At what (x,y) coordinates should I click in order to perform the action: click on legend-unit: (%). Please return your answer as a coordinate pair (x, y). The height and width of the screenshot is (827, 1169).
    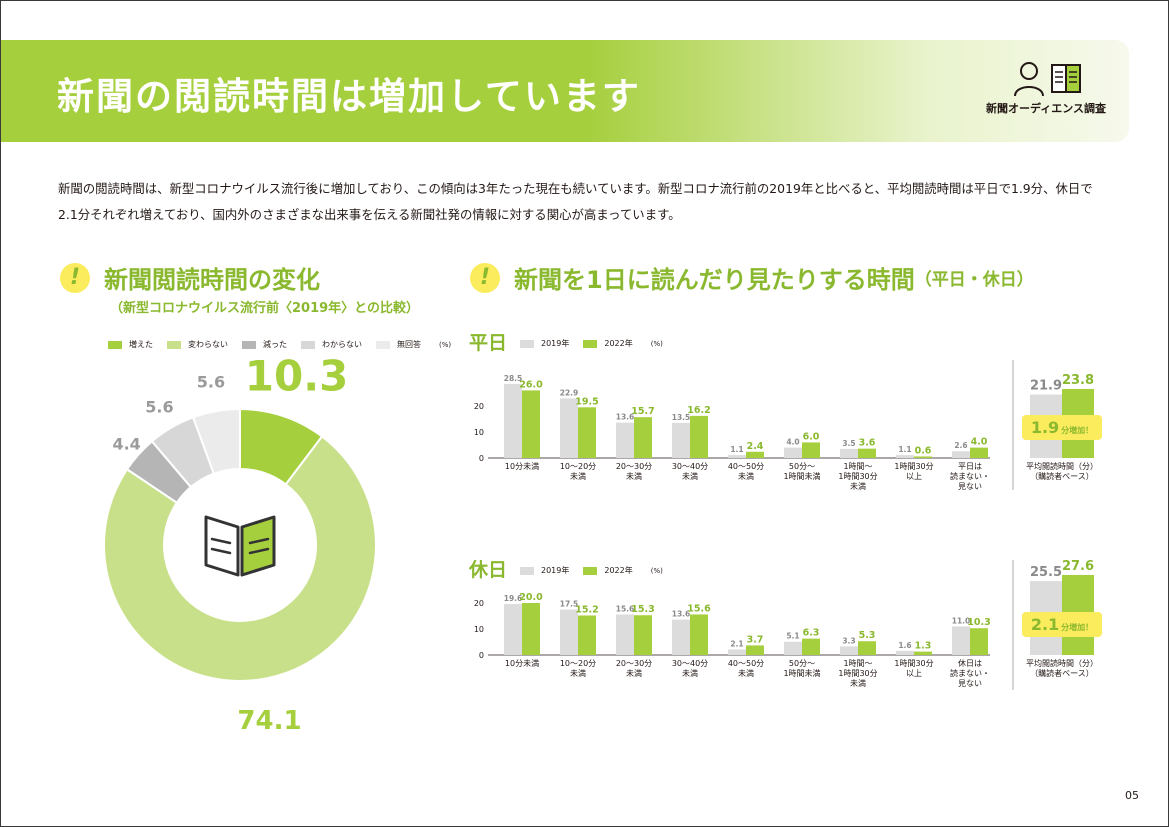
    Looking at the image, I should click on (656, 570).